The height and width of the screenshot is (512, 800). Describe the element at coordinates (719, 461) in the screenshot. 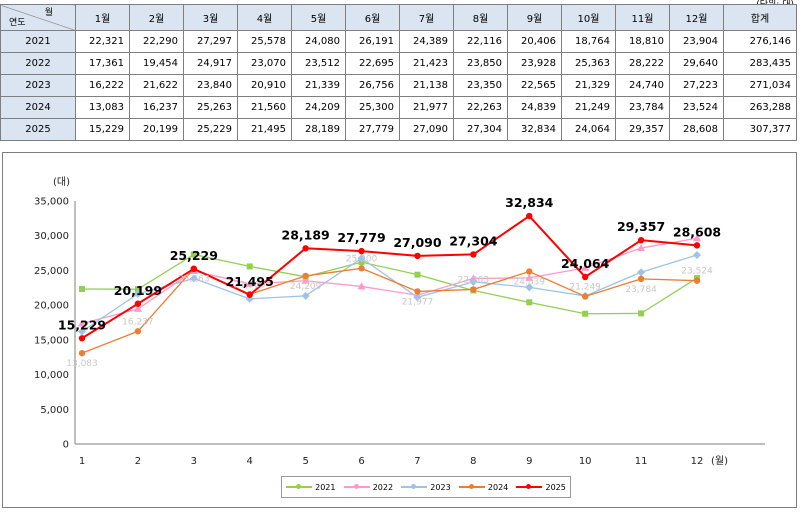

I see `x-axis-unit-label: (월)` at that location.